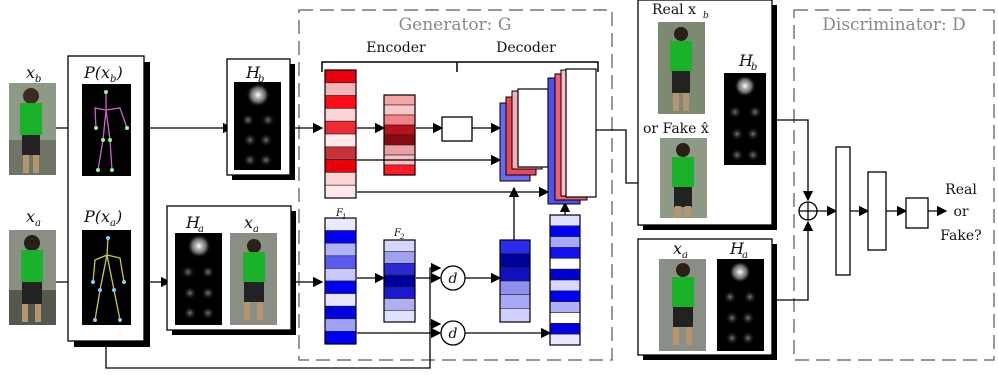 This screenshot has height=375, width=998. Describe the element at coordinates (457, 129) in the screenshot. I see `bottleneck-box` at that location.